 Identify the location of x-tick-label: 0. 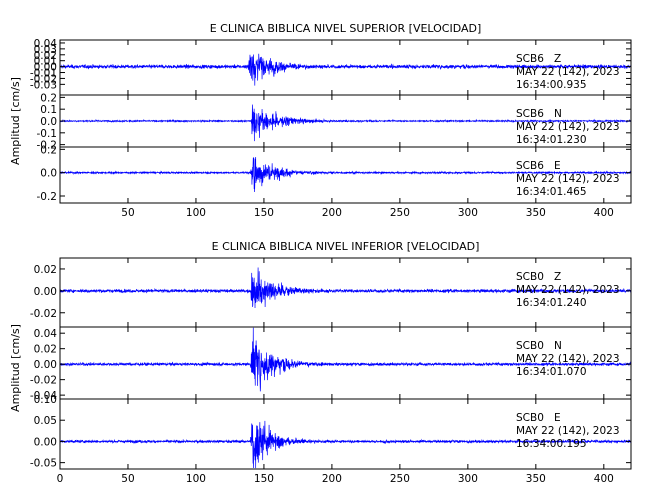
(60, 479).